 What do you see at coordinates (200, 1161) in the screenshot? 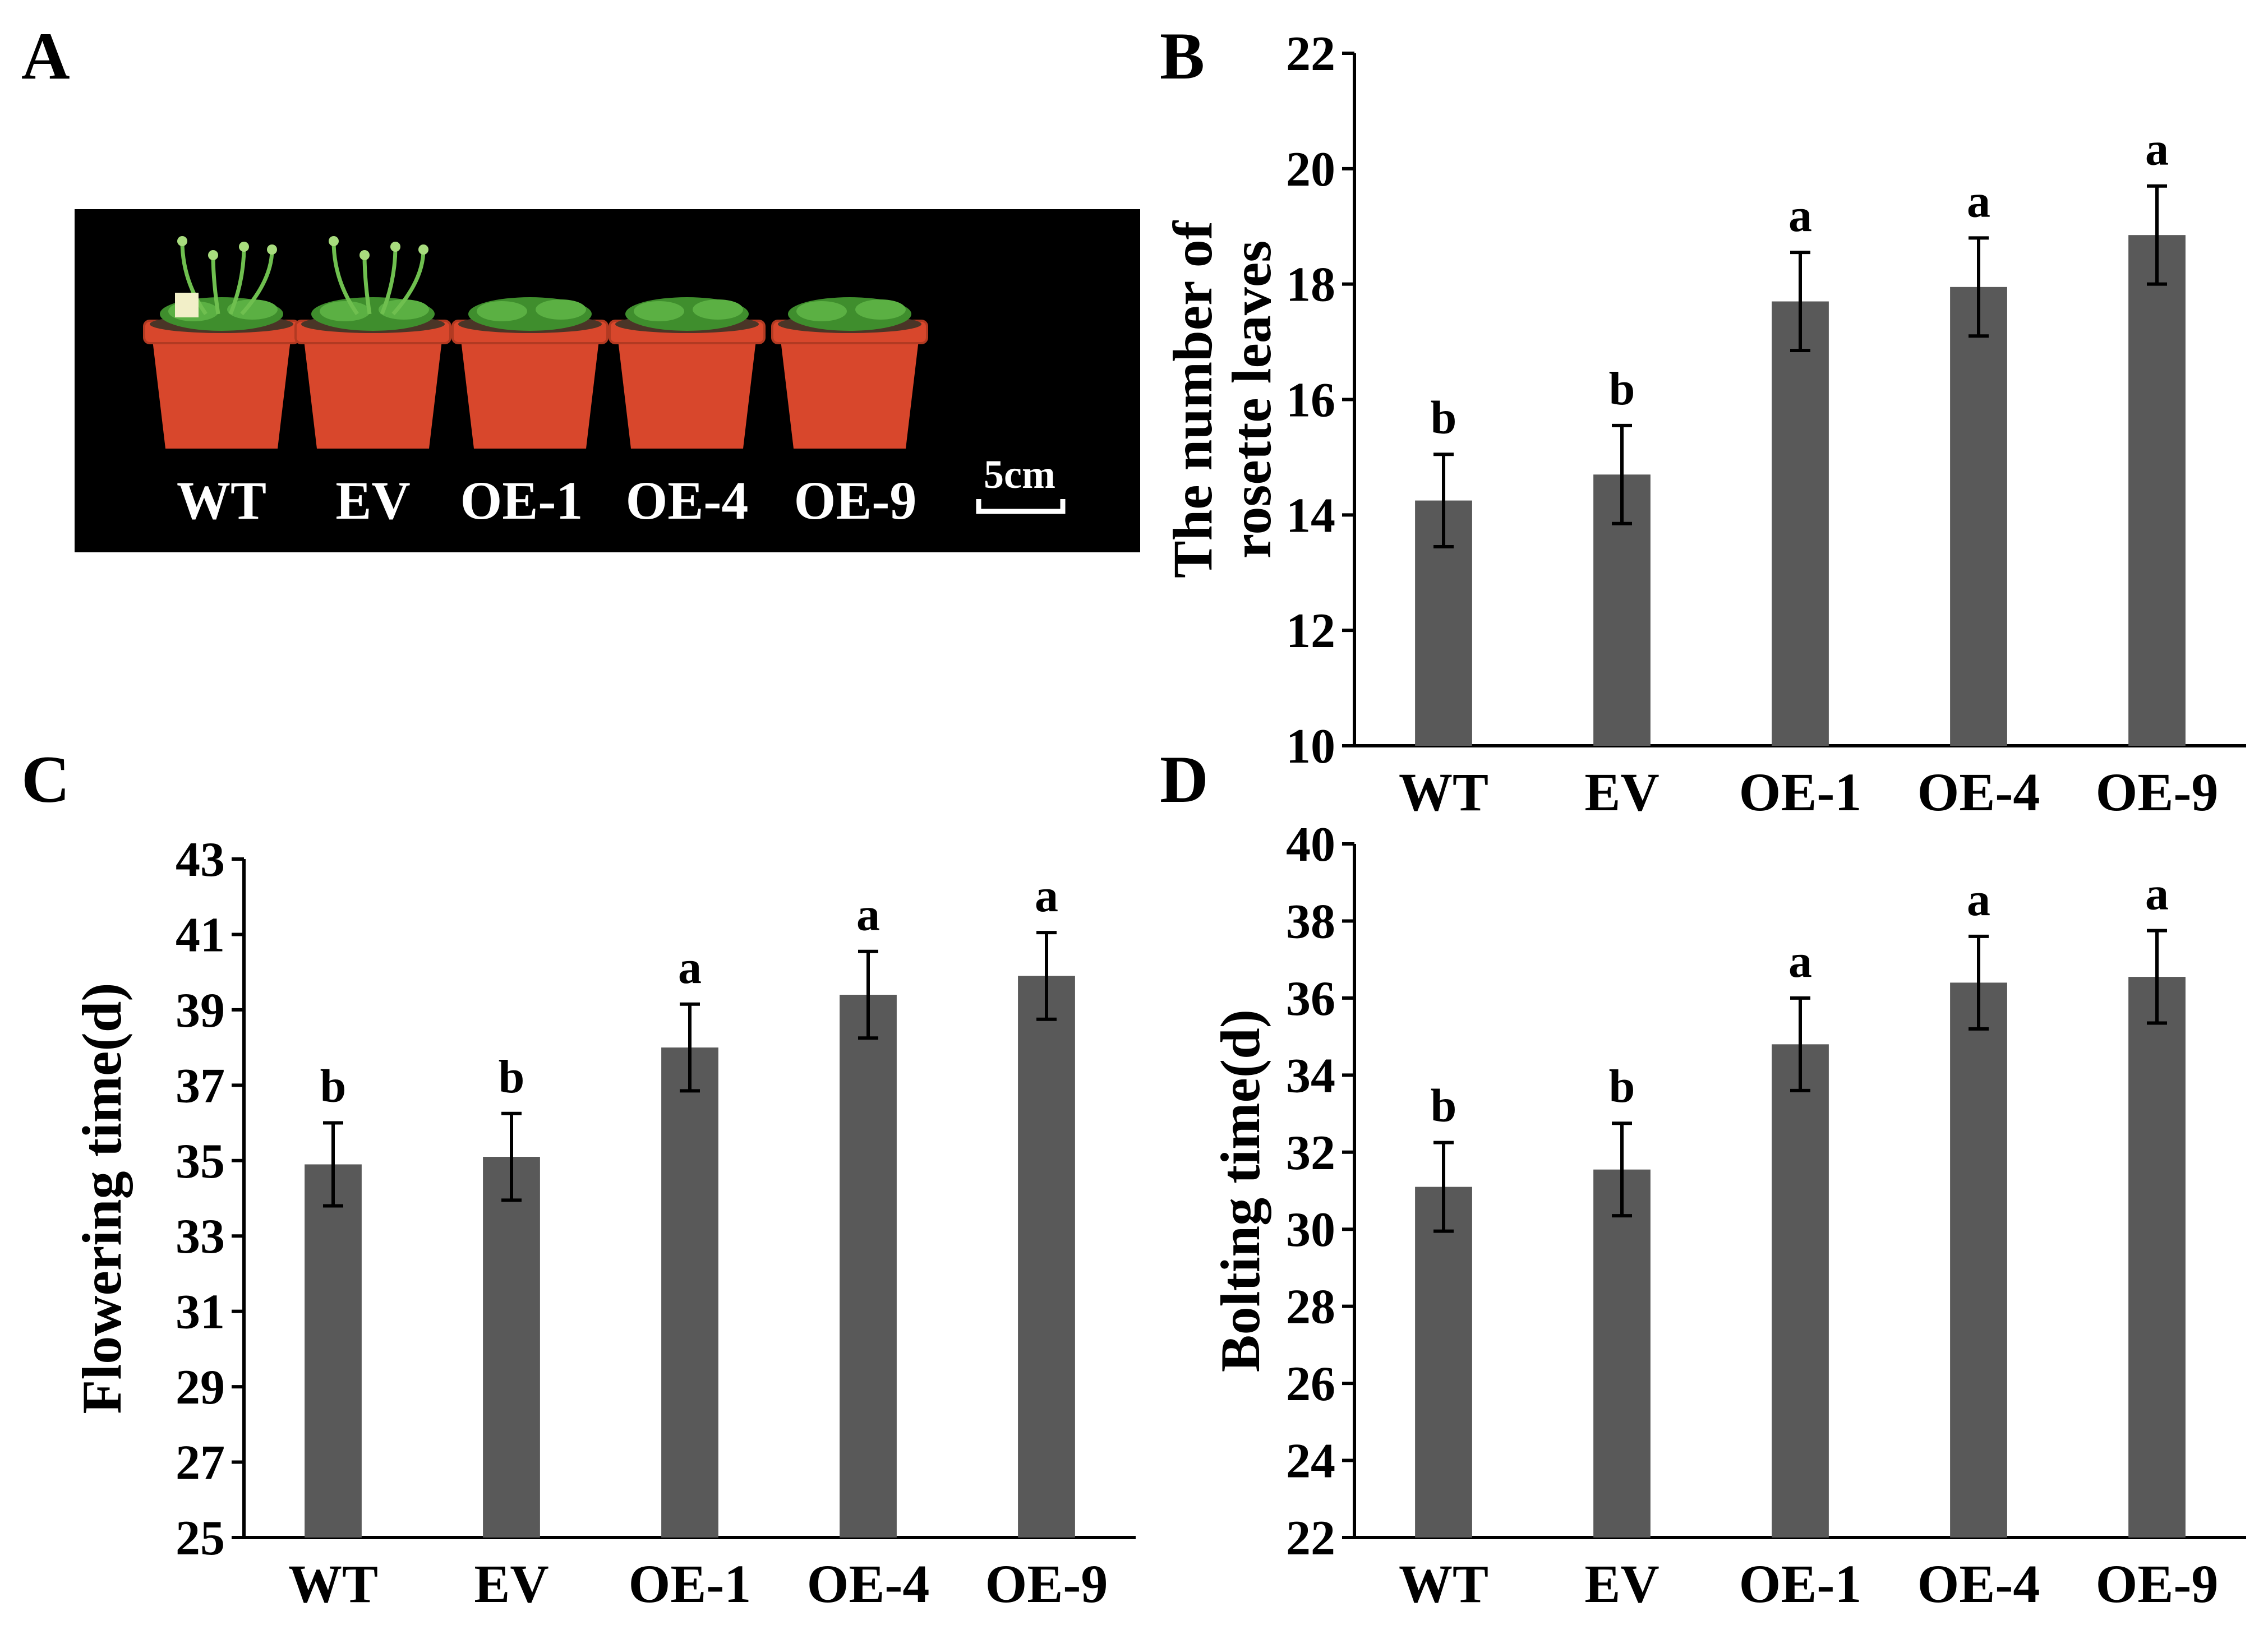
I see `y-tick-label: 35` at bounding box center [200, 1161].